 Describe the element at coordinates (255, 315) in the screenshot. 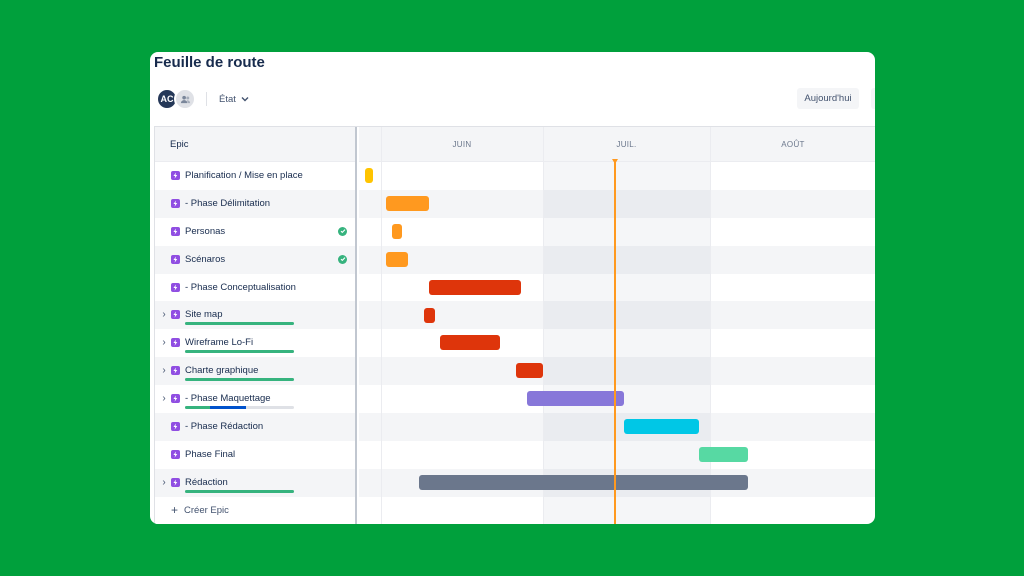

I see `epic-row: › Site map` at that location.